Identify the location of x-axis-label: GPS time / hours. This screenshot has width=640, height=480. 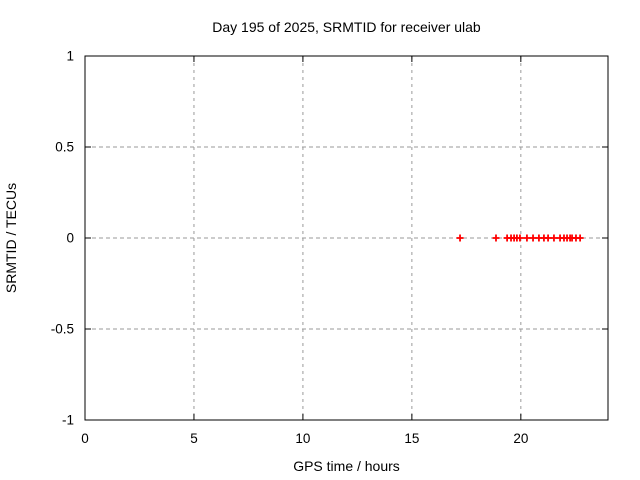
(346, 466).